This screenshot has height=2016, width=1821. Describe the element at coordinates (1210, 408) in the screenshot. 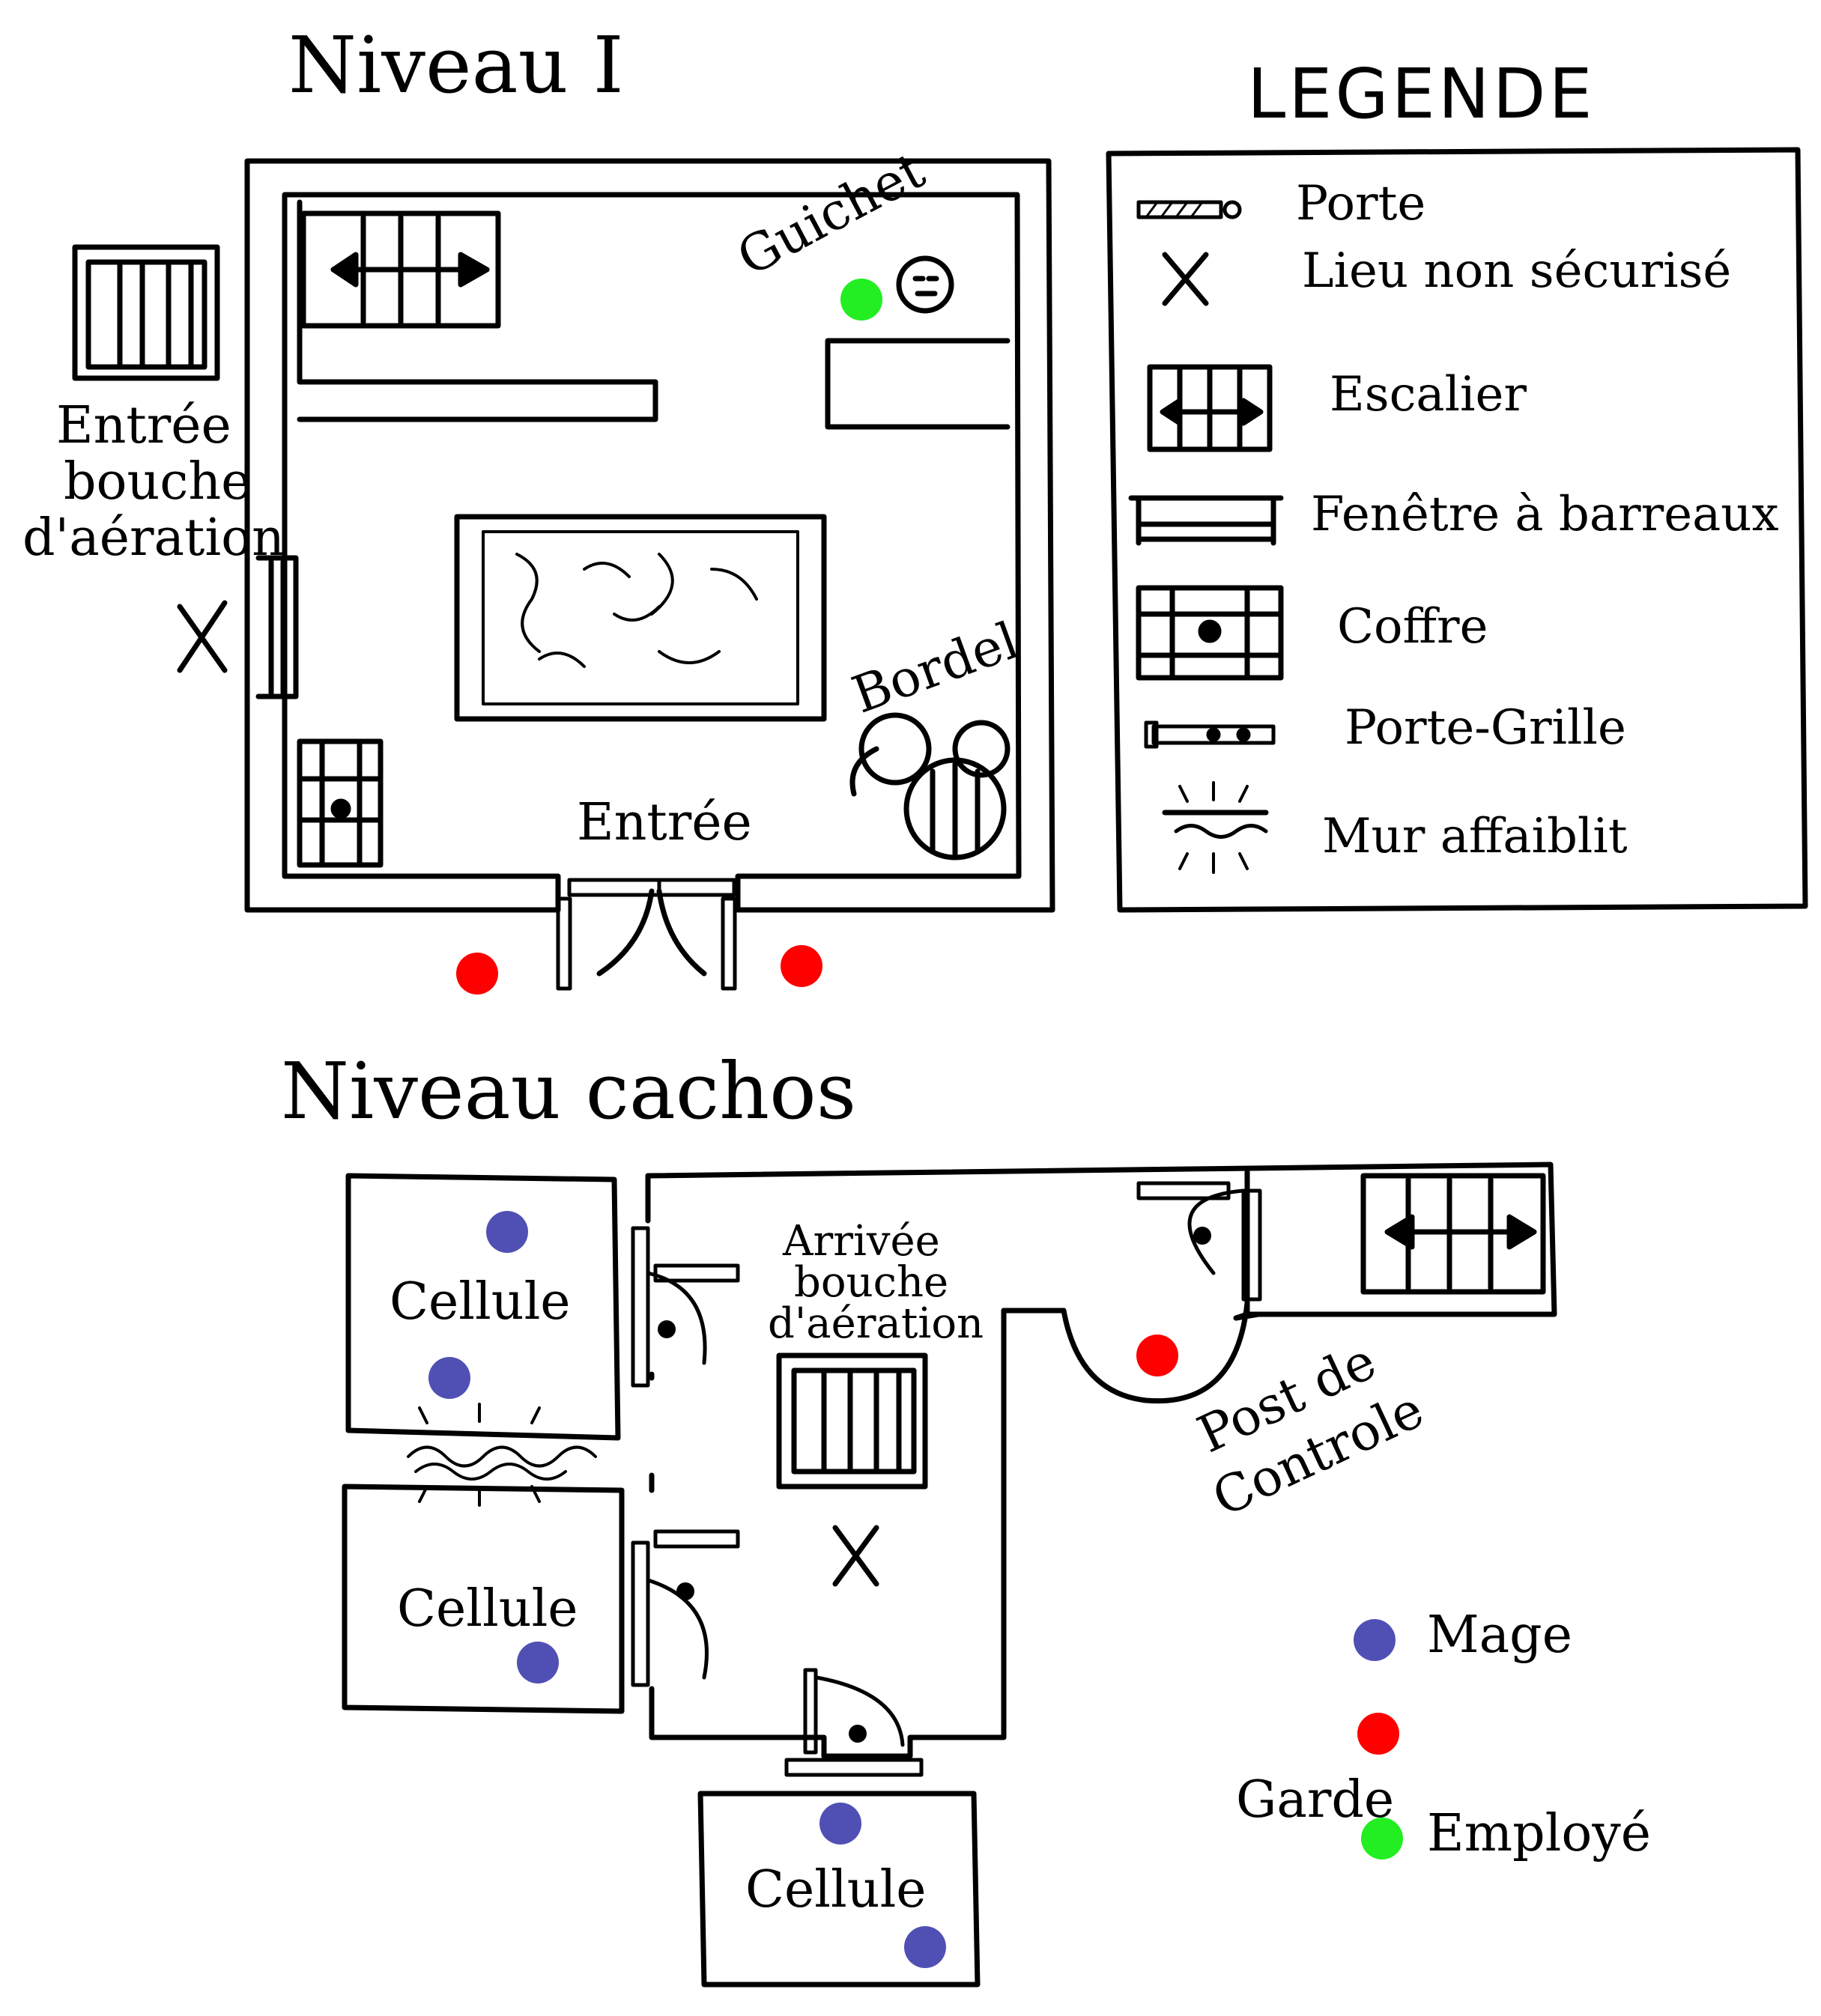

I see `legend-stairs-icon` at that location.